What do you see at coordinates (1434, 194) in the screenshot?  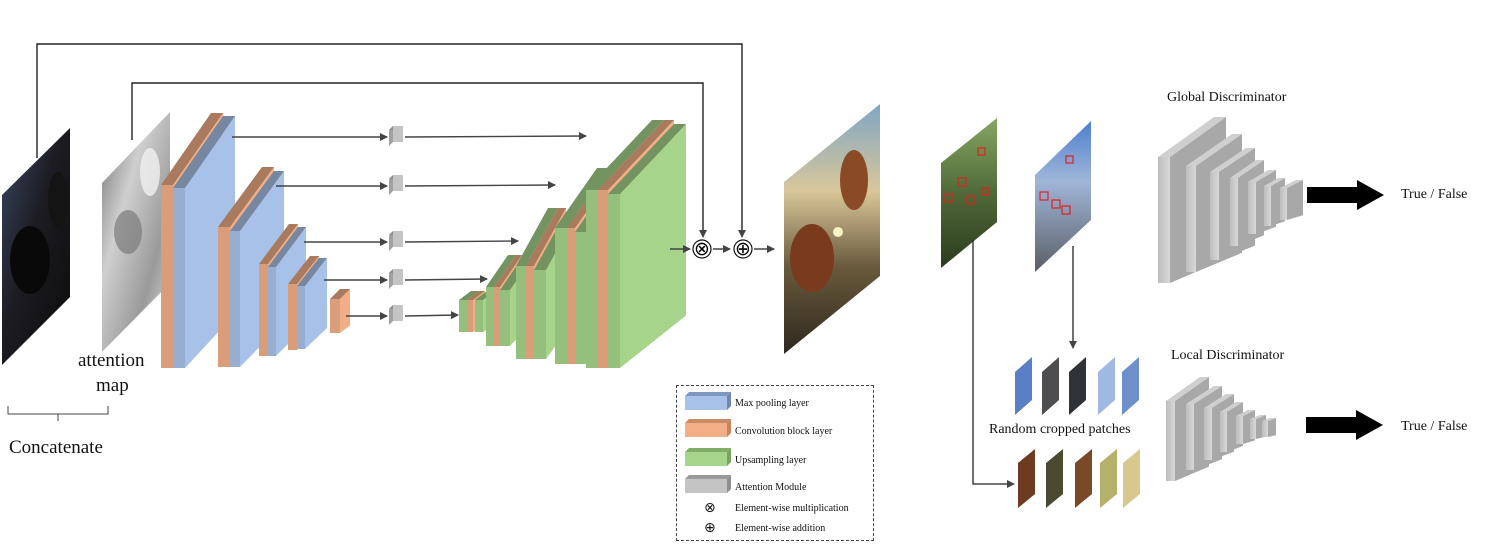 I see `global-true-false-label: True / False` at bounding box center [1434, 194].